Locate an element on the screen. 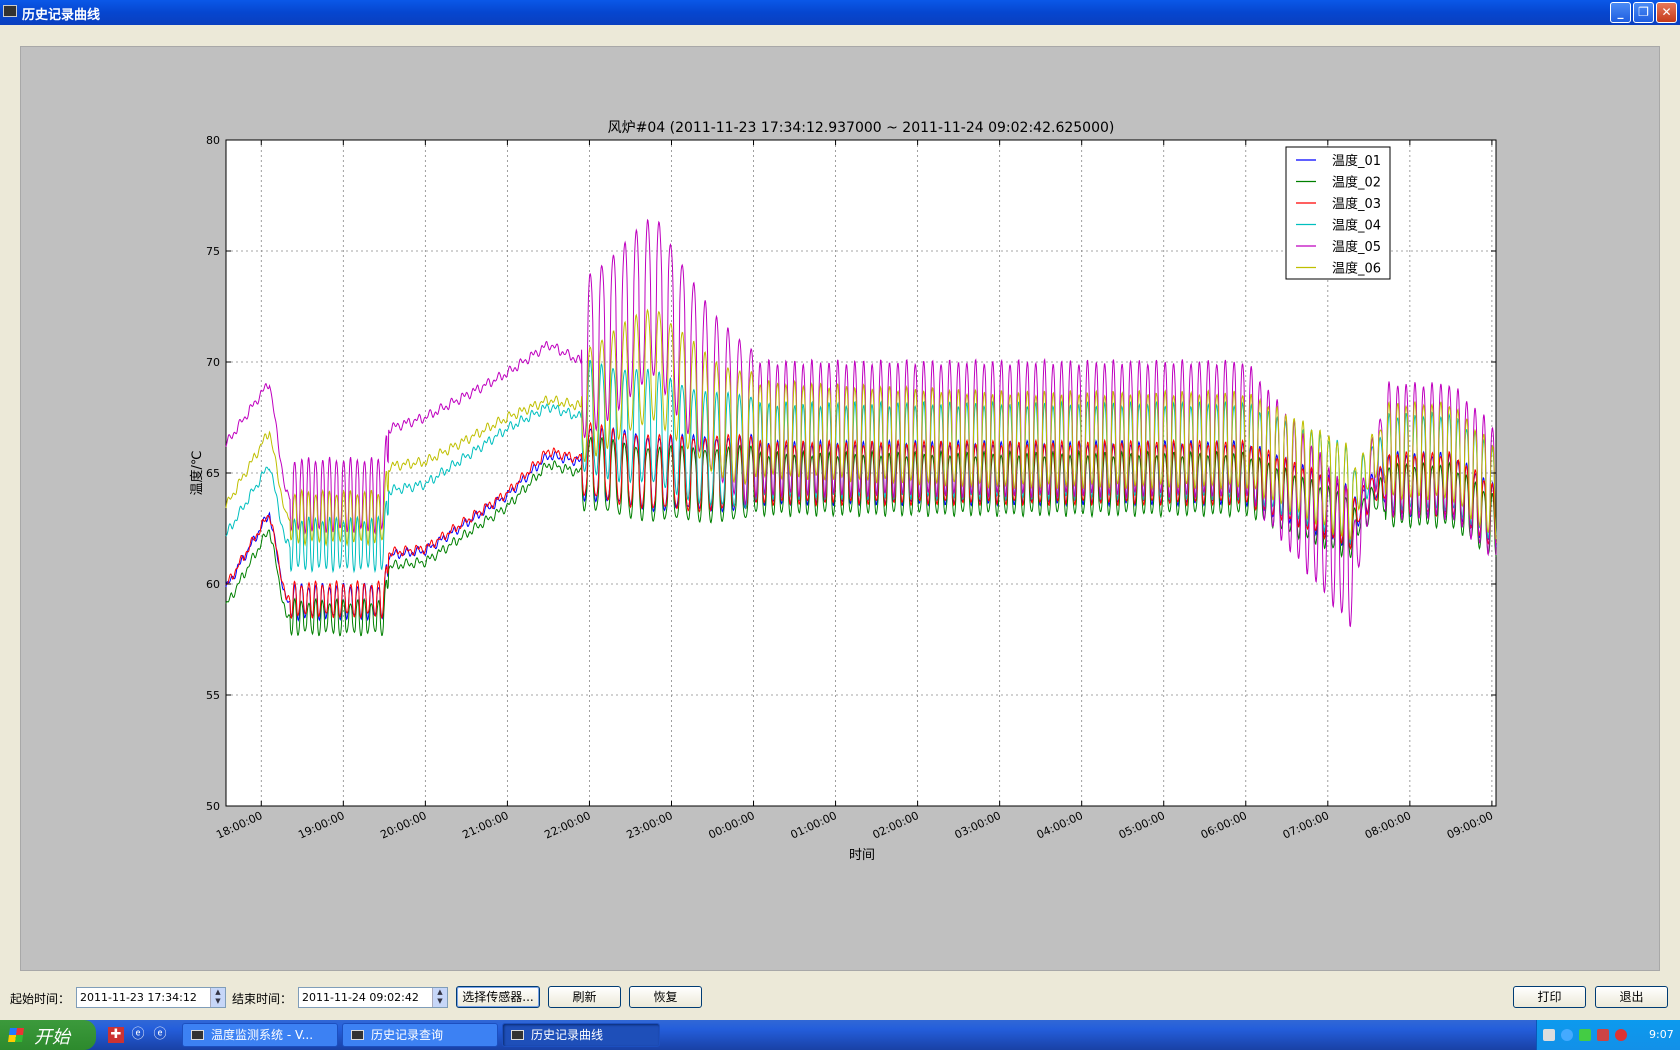 The image size is (1680, 1050). start-time-spinner: ▲ ▼ is located at coordinates (217, 997).